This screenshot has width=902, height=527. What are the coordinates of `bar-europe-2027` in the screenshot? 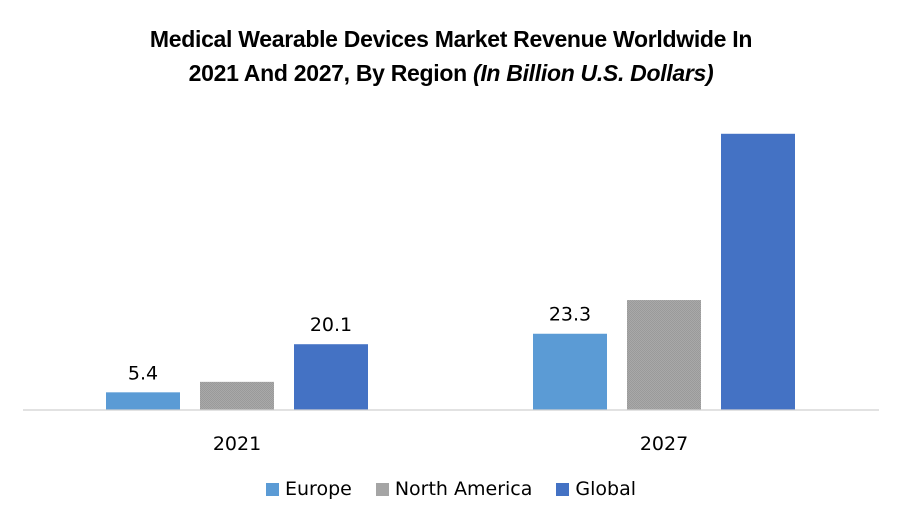 It's located at (570, 371).